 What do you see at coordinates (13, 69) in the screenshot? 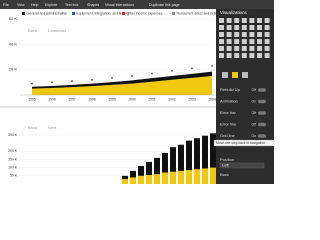
I see `y-tick-label: 20 K` at bounding box center [13, 69].